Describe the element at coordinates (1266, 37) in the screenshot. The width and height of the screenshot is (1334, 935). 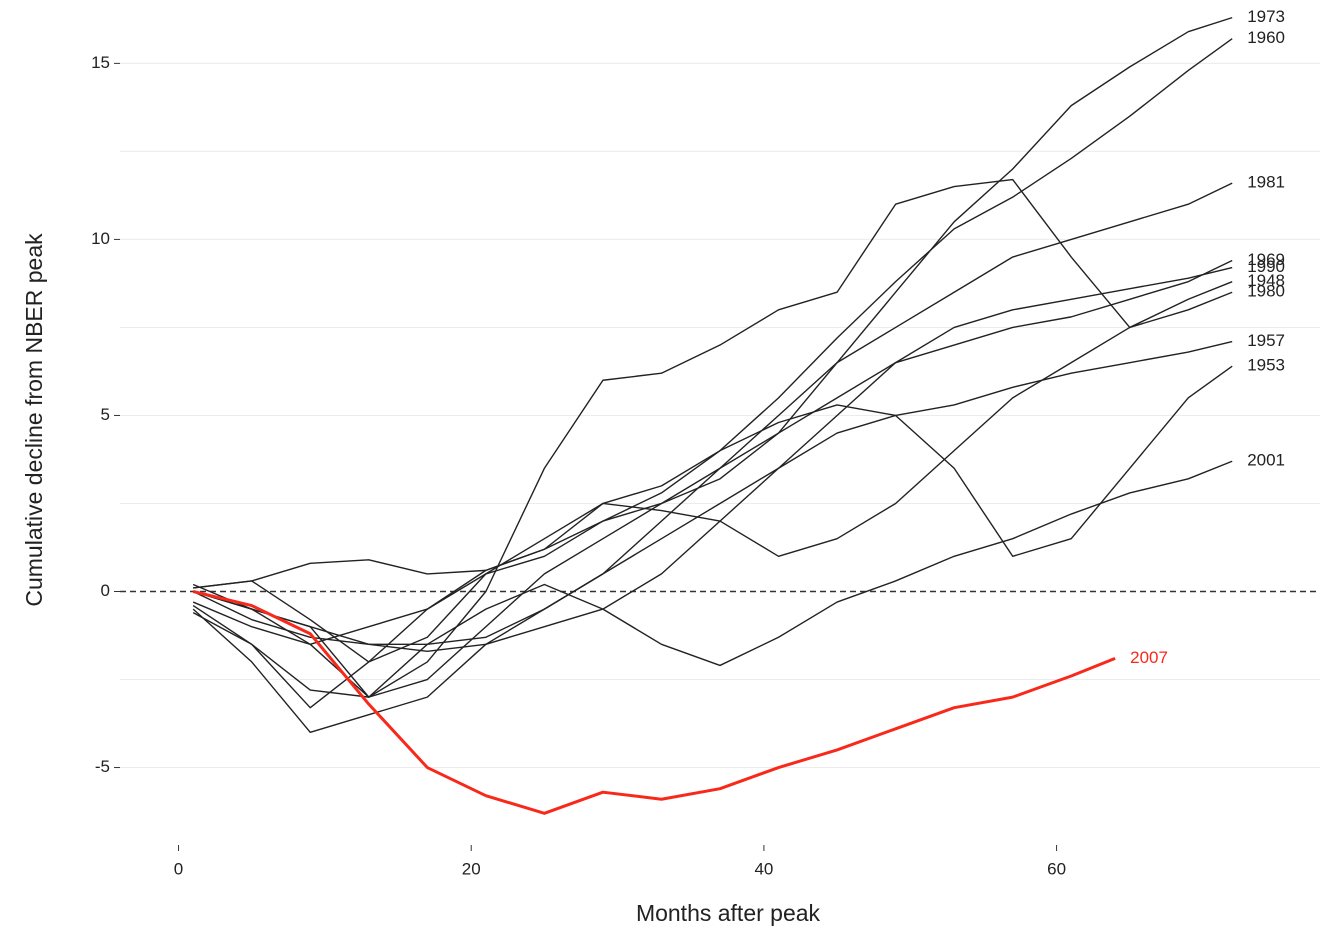
I see `series-label: 1960` at that location.